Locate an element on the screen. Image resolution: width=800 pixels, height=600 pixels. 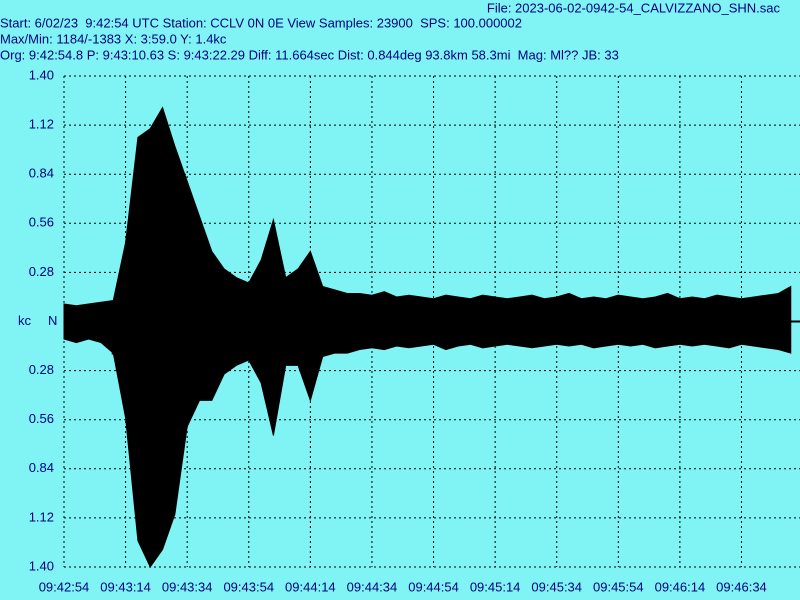
p-marker: P is located at coordinates (115, 349).